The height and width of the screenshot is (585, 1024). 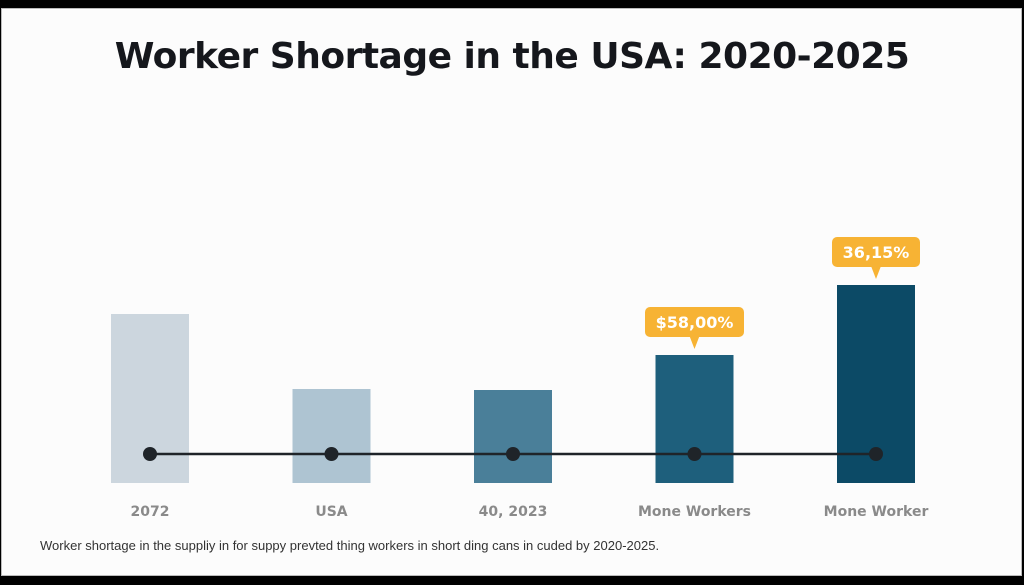 What do you see at coordinates (150, 512) in the screenshot?
I see `x-tick-label: 2072` at bounding box center [150, 512].